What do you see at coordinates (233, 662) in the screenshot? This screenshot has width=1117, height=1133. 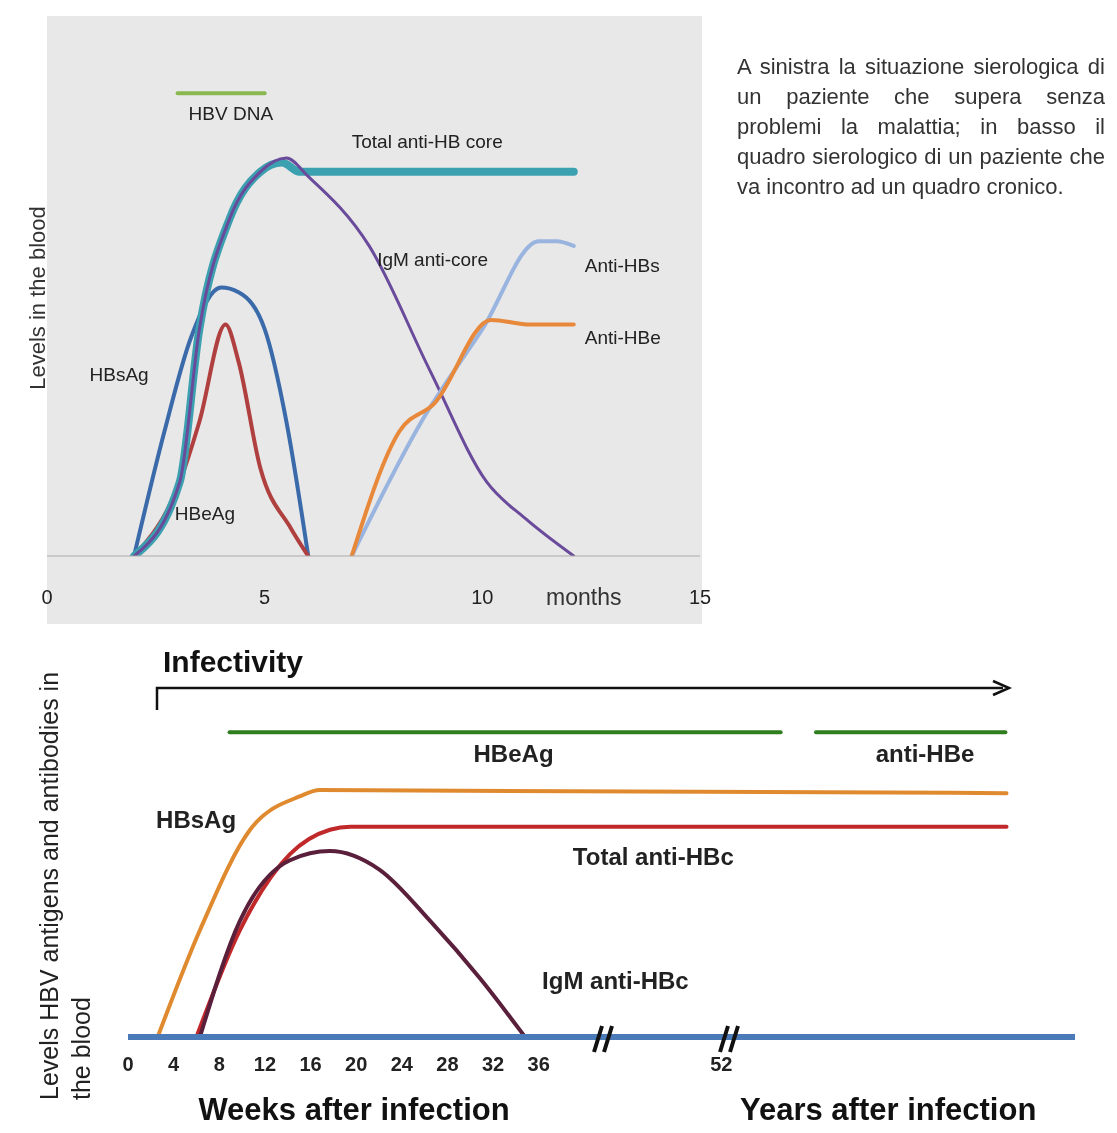 I see `text: Infectivity` at bounding box center [233, 662].